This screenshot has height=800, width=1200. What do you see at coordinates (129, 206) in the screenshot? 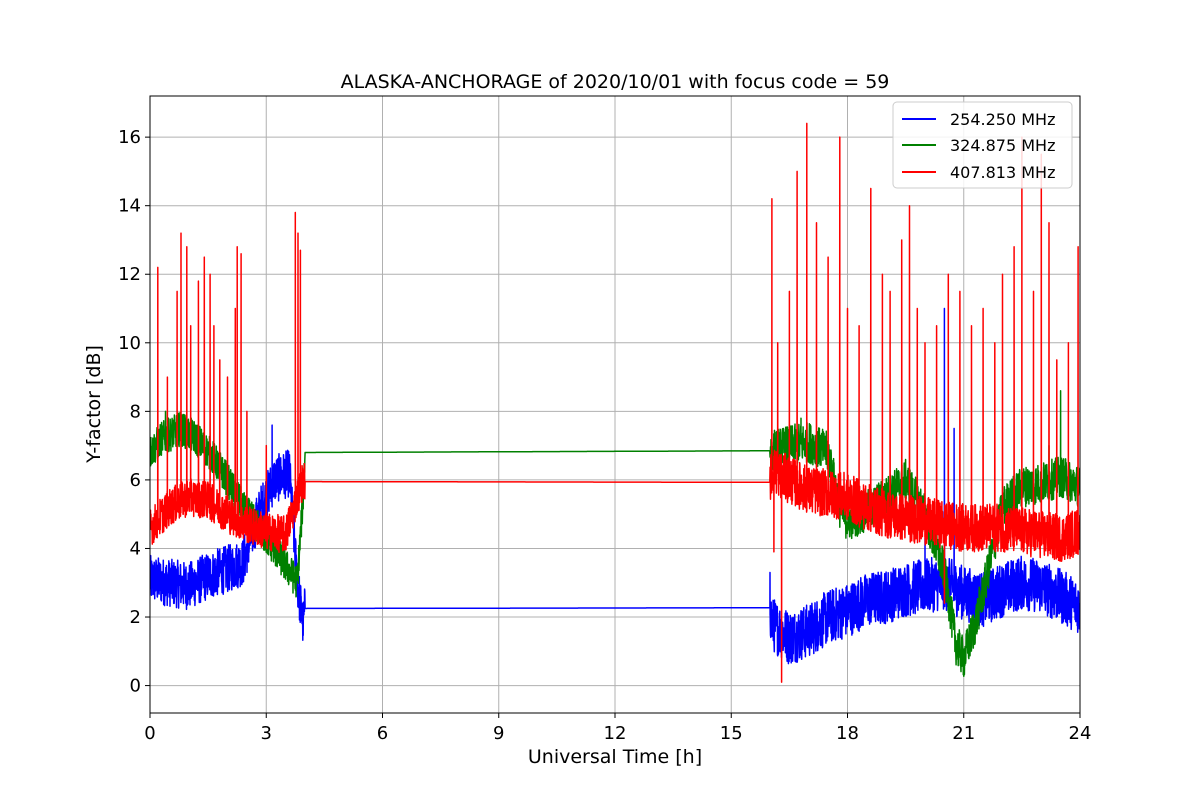
I see `y-tick-label: 14` at bounding box center [129, 206].